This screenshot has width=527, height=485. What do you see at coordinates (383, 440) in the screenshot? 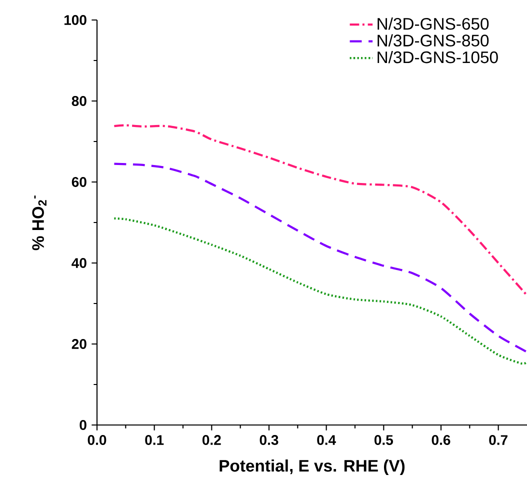
I see `x-tick-label: 0.5` at bounding box center [383, 440].